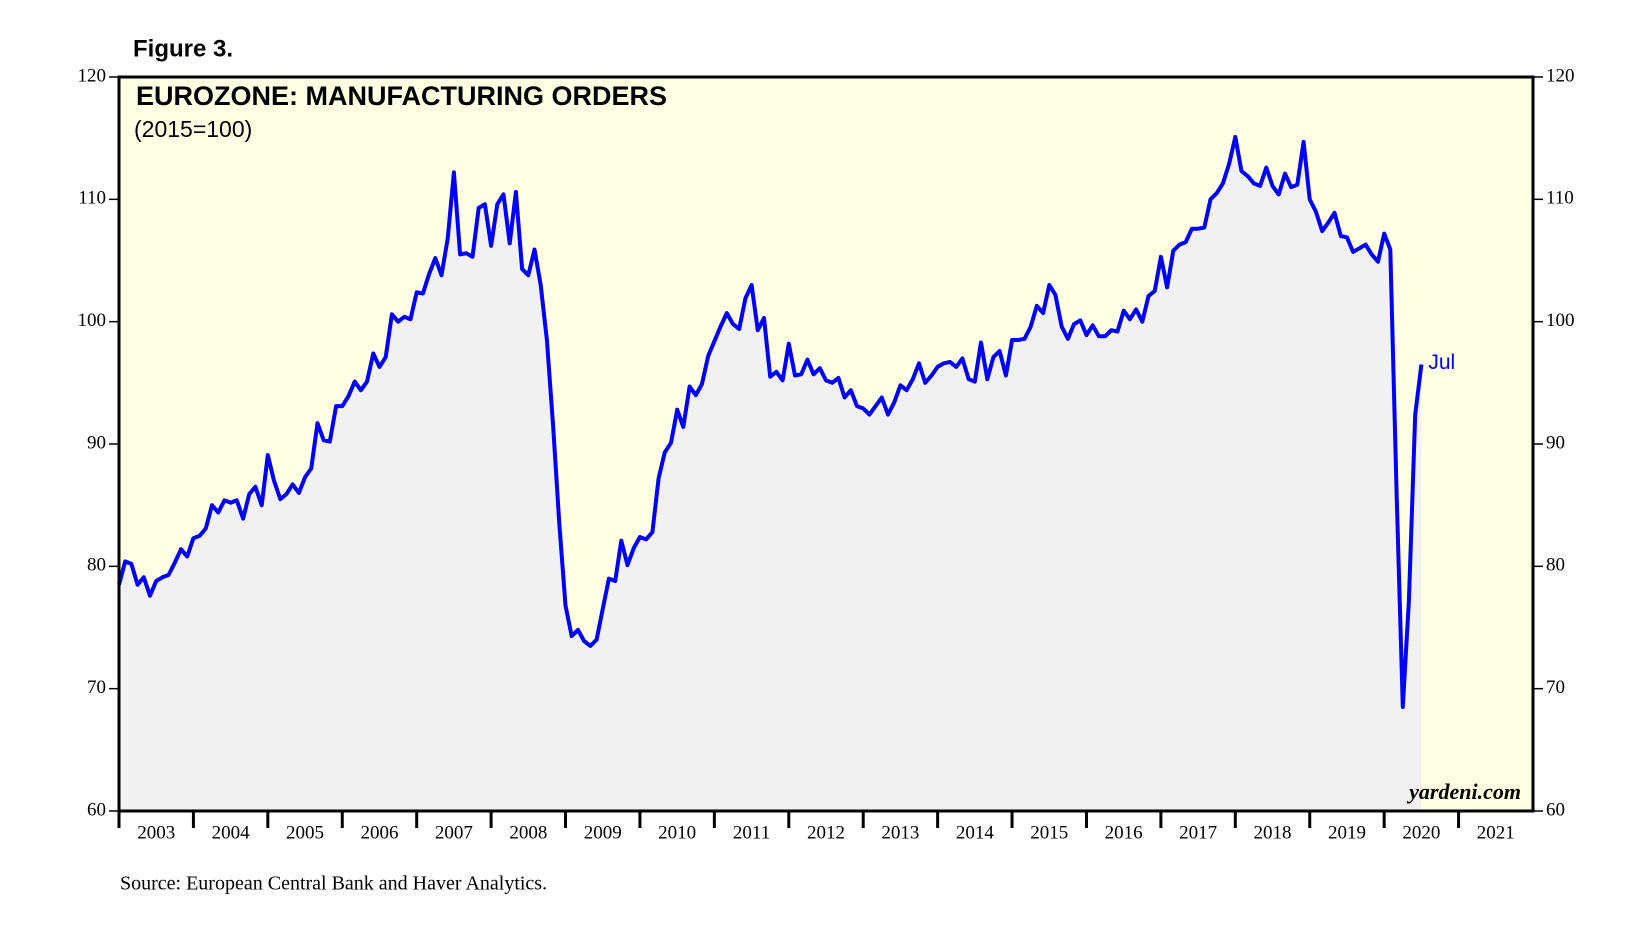  I want to click on x-tick-label: 2010, so click(677, 832).